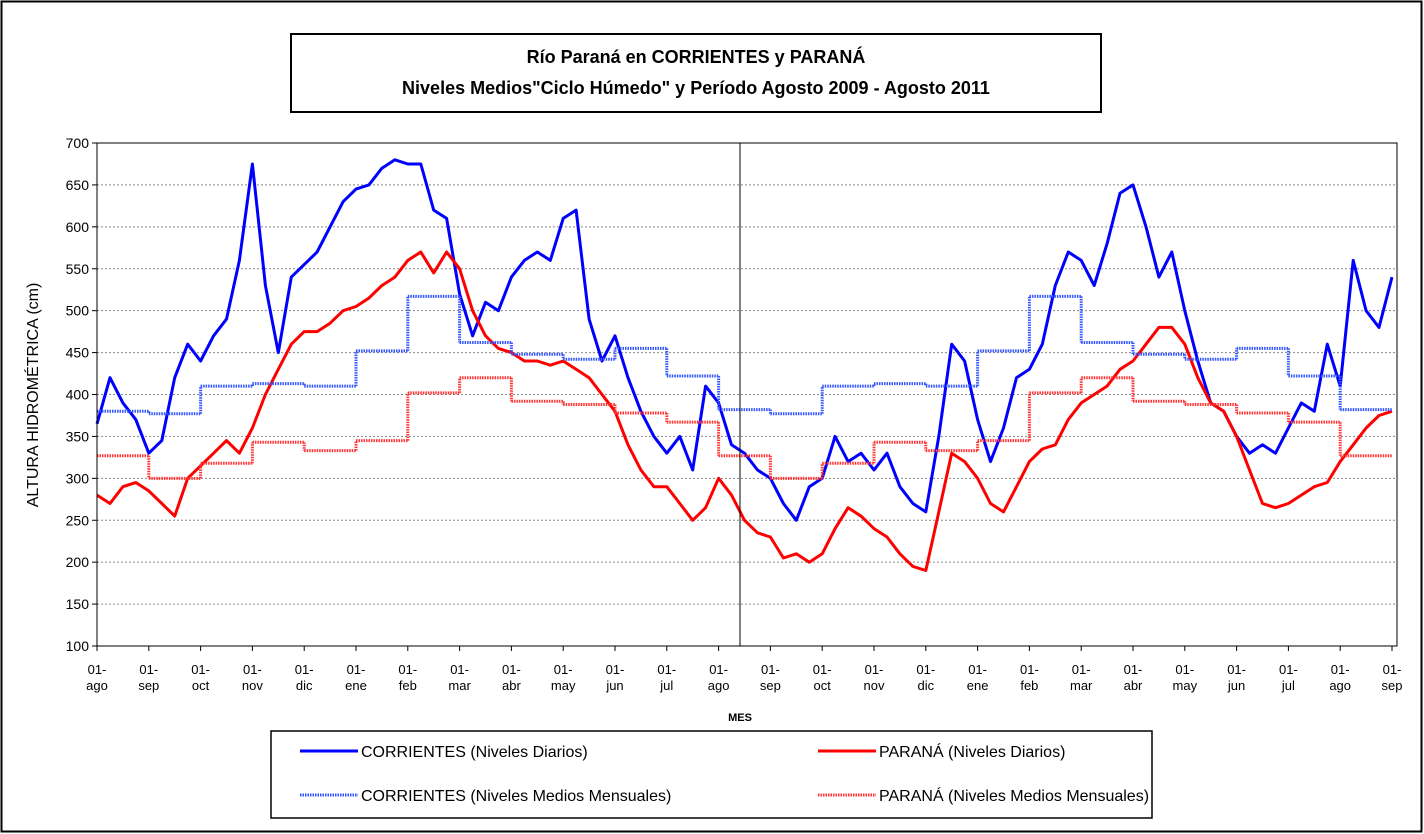  Describe the element at coordinates (78, 436) in the screenshot. I see `y-tick-label: 350` at that location.